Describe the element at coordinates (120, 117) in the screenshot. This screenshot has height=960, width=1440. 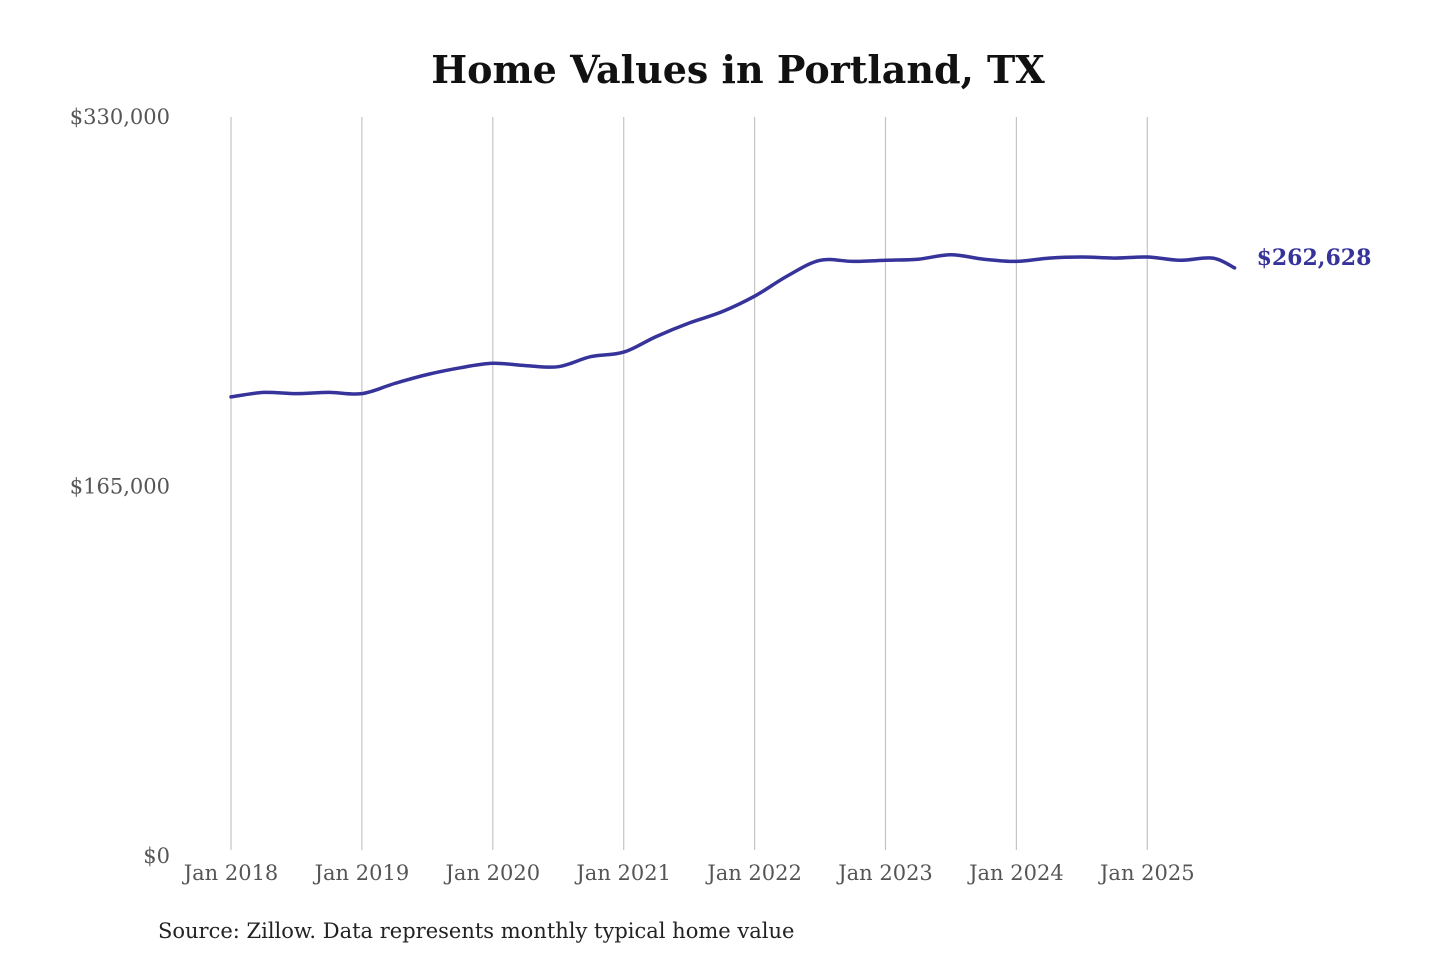
I see `y-tick-label: $330,000` at that location.